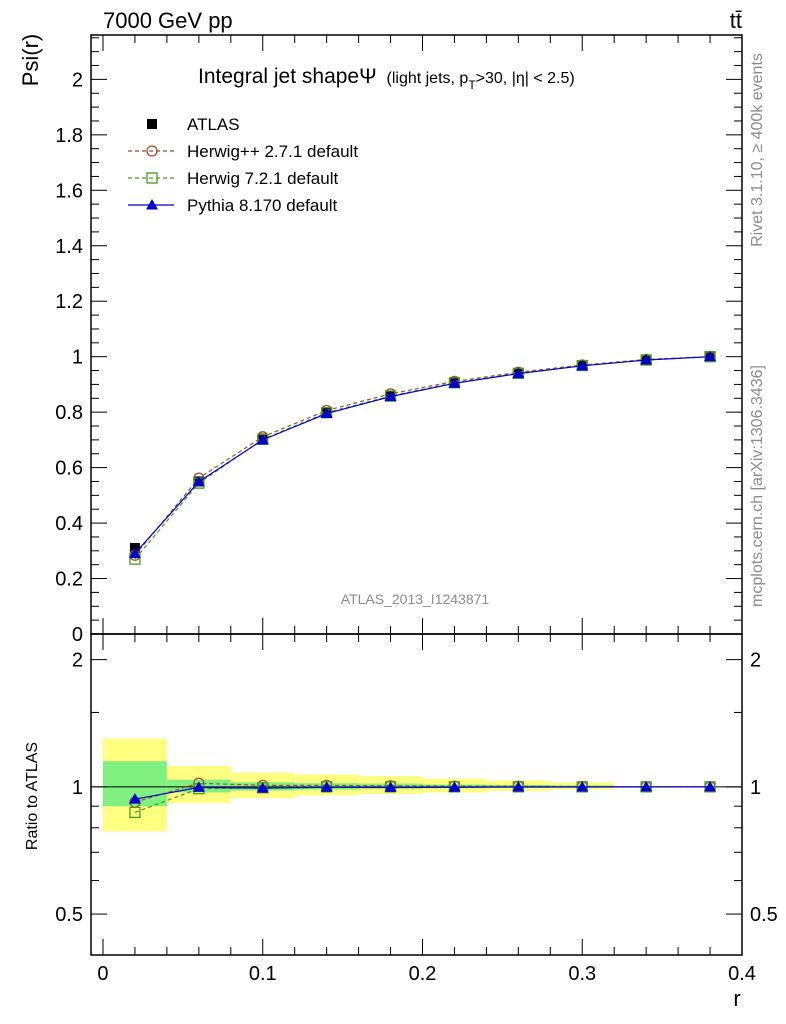 The height and width of the screenshot is (1024, 786). Describe the element at coordinates (415, 599) in the screenshot. I see `analysis-label: ATLAS_2013_I1243871` at that location.